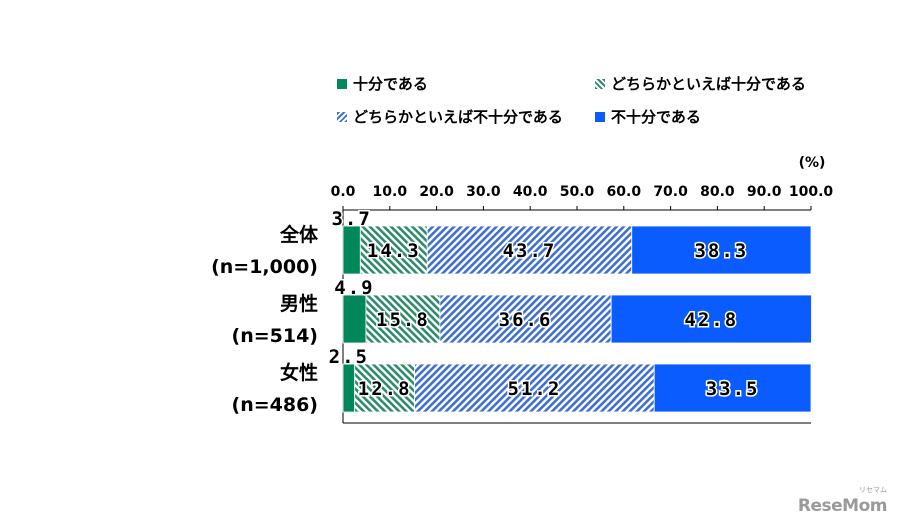 The image size is (899, 526). Describe the element at coordinates (458, 117) in the screenshot. I see `legend-label: どちらかといえば不十分である` at that location.